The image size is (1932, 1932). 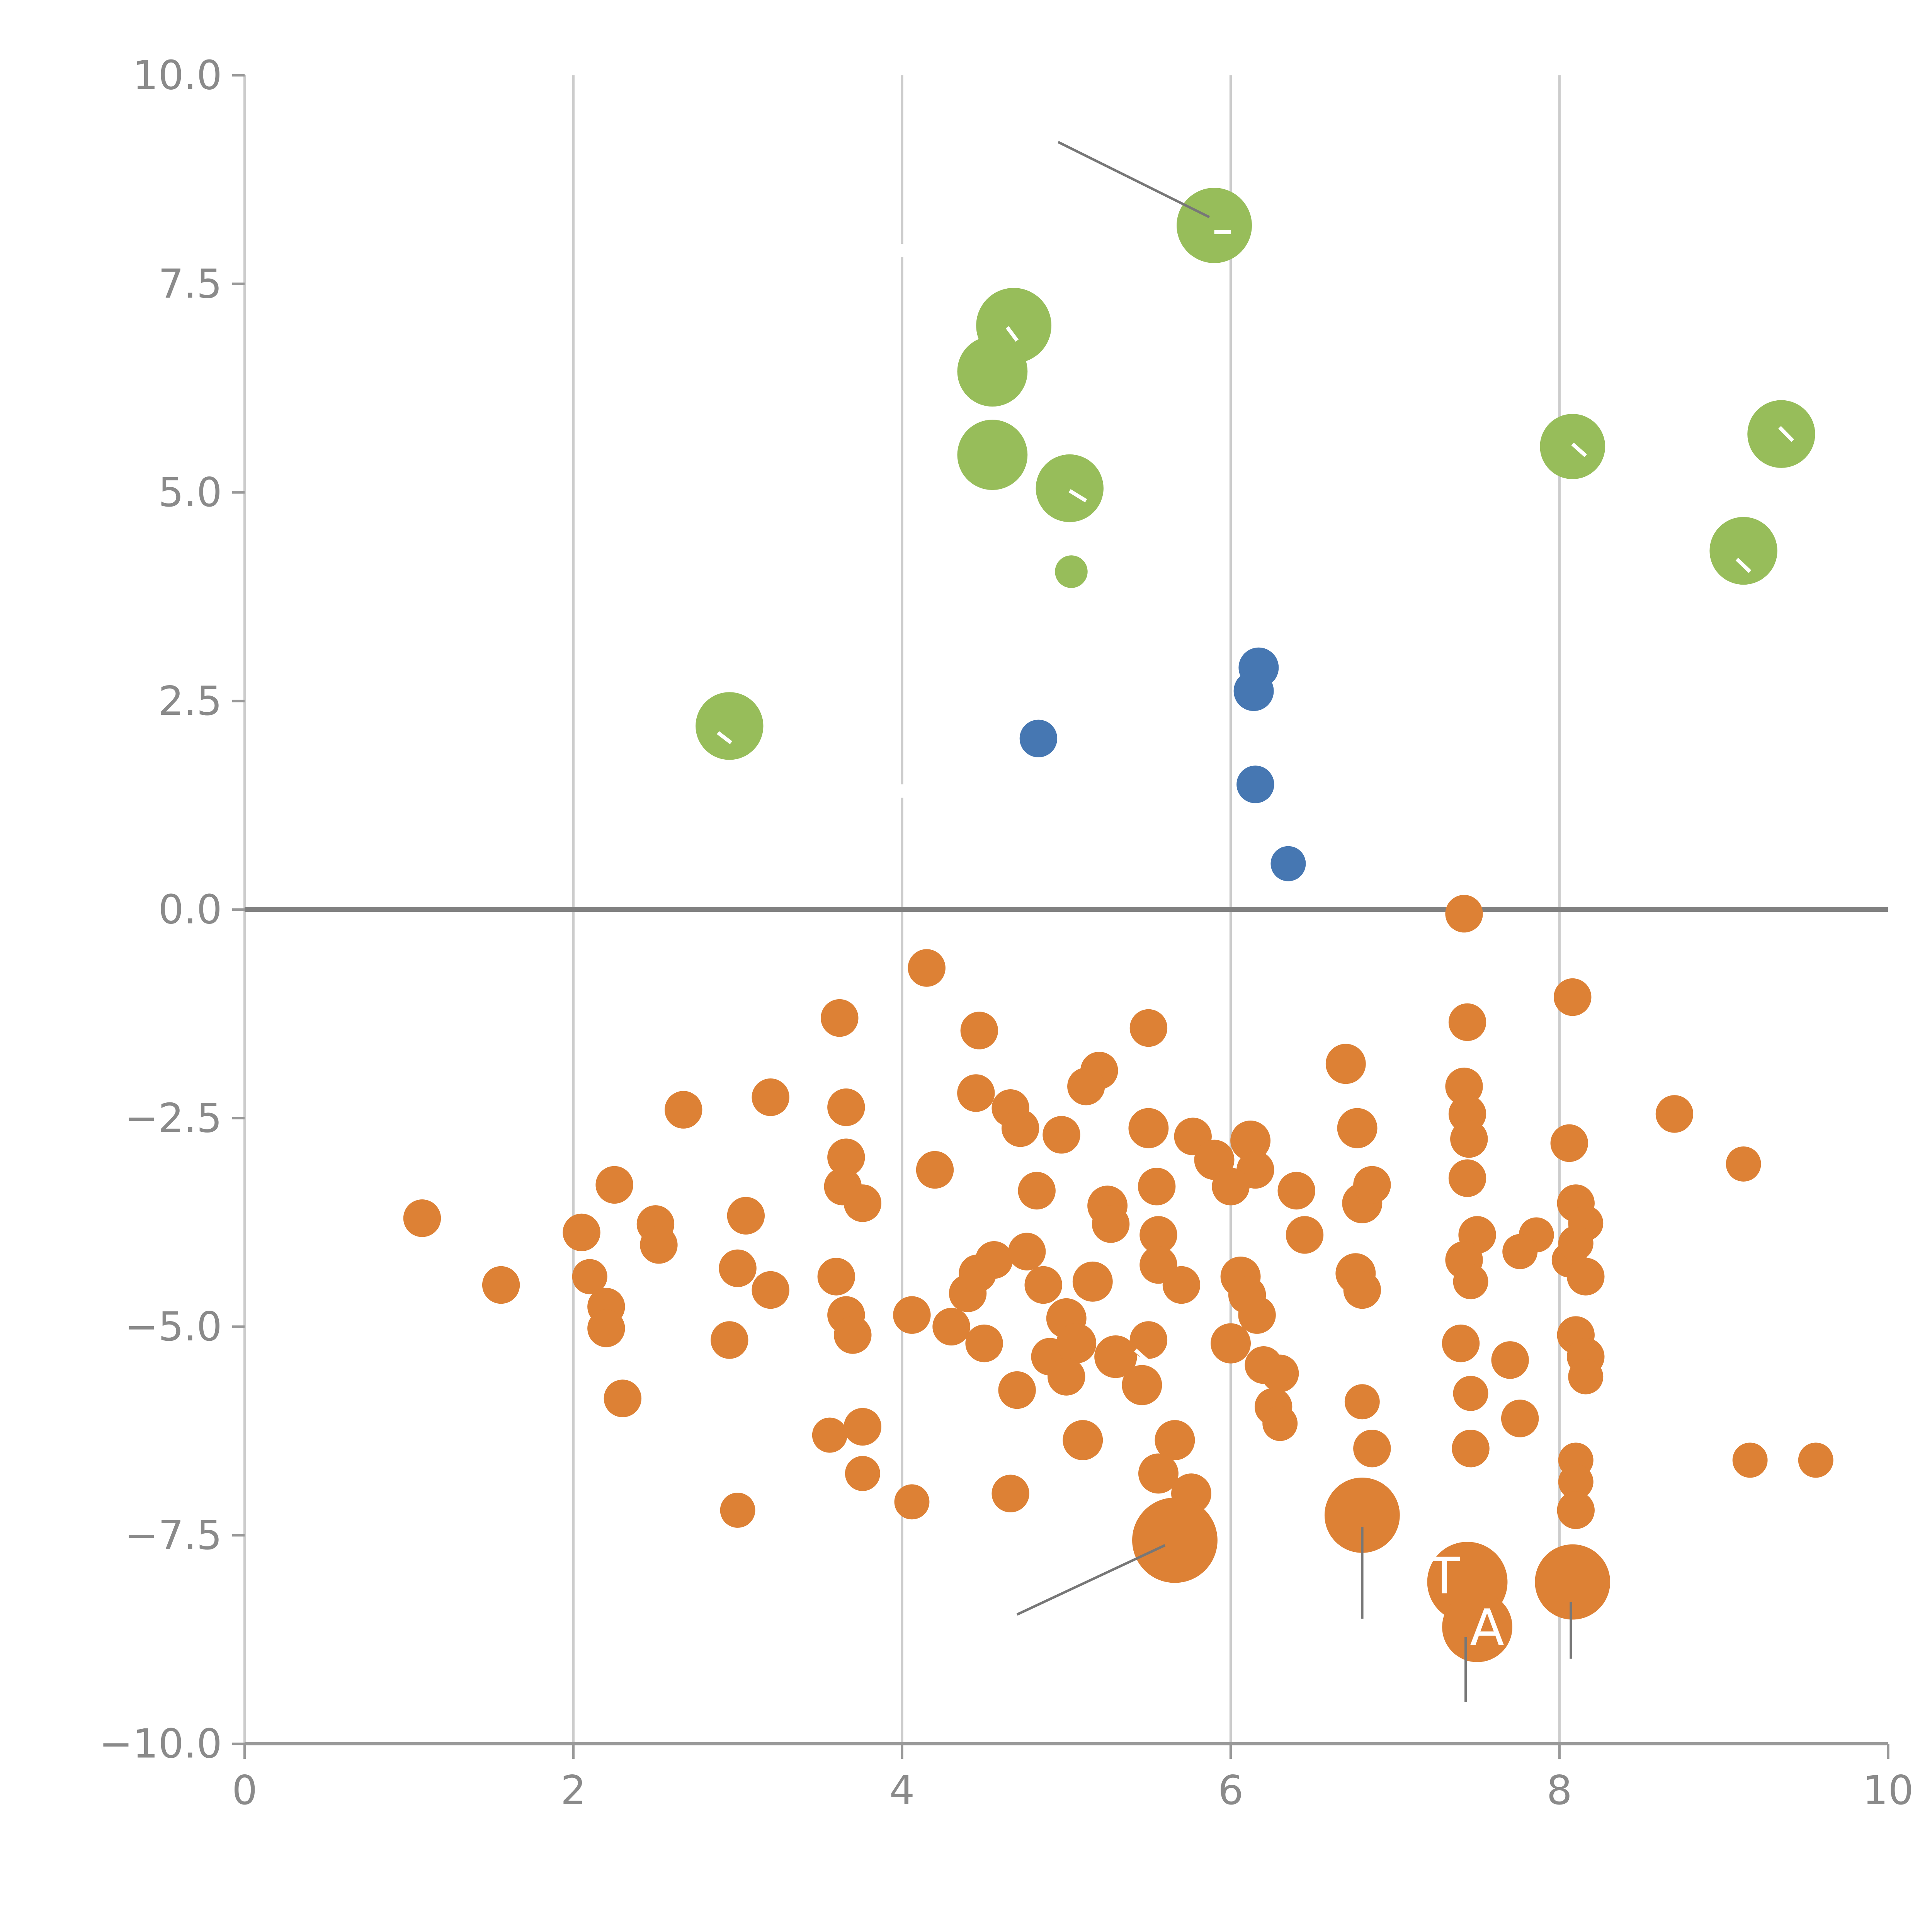 What do you see at coordinates (190, 701) in the screenshot?
I see `y-tick-label: 2.5` at bounding box center [190, 701].